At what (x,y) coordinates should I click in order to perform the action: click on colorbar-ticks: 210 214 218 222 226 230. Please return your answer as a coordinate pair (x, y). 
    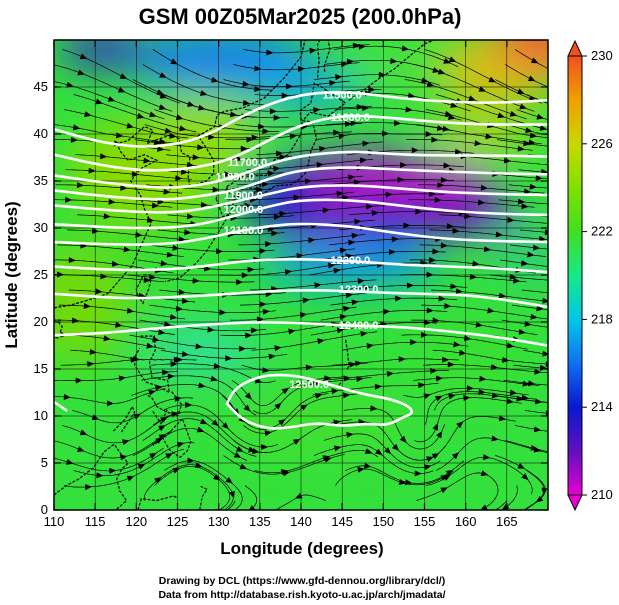
    Looking at the image, I should click on (597, 275).